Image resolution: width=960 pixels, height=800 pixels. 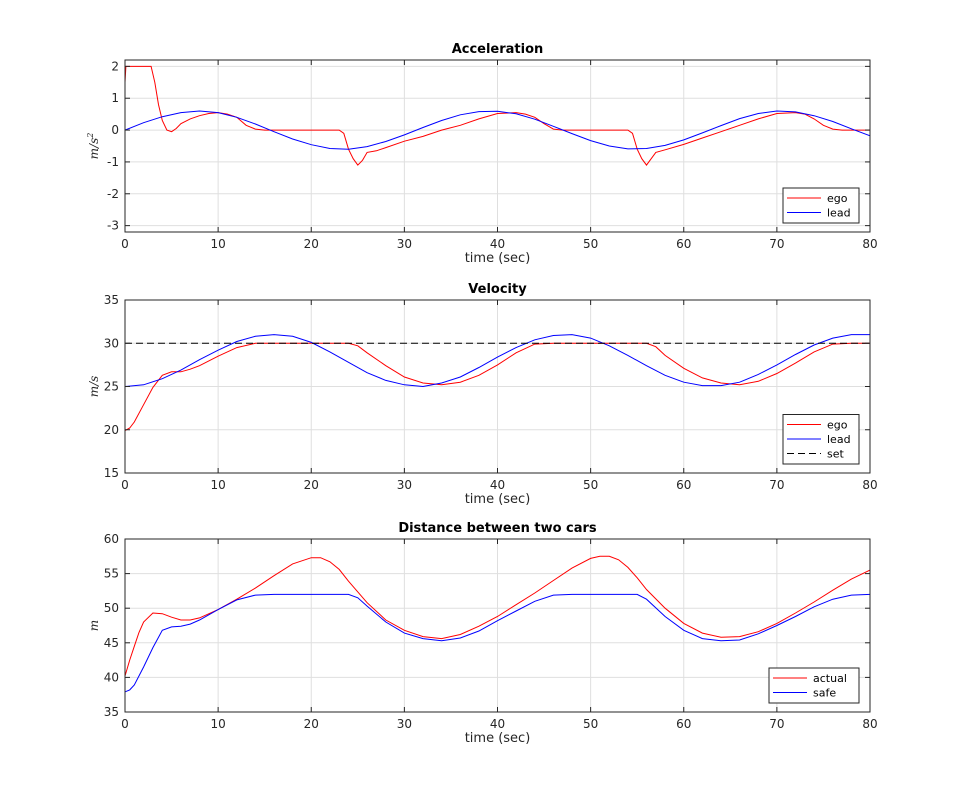 I want to click on y-tick-label: 15, so click(x=111, y=473).